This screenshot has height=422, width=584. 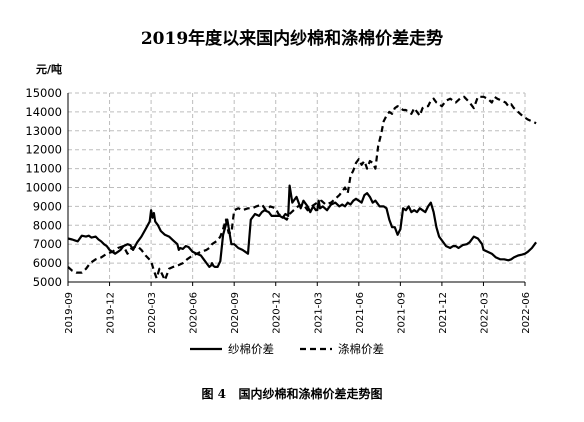 I want to click on x-tick-label: 2019-12, so click(x=111, y=313).